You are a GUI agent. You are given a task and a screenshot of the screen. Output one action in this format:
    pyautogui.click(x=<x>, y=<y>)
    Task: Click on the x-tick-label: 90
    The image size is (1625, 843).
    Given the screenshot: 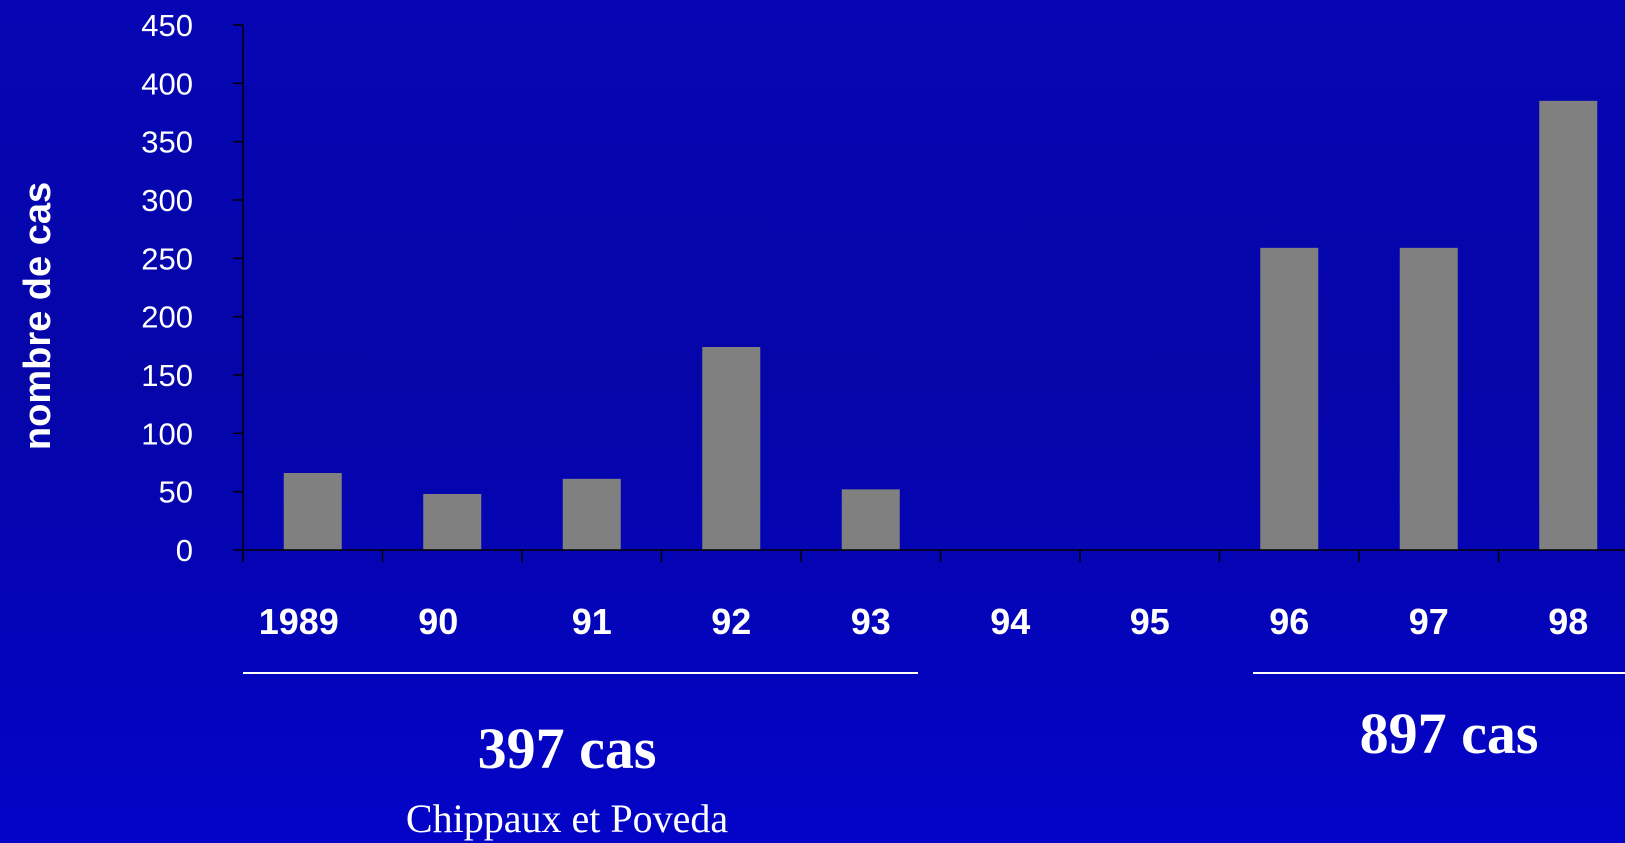 What is the action you would take?
    pyautogui.click(x=438, y=621)
    